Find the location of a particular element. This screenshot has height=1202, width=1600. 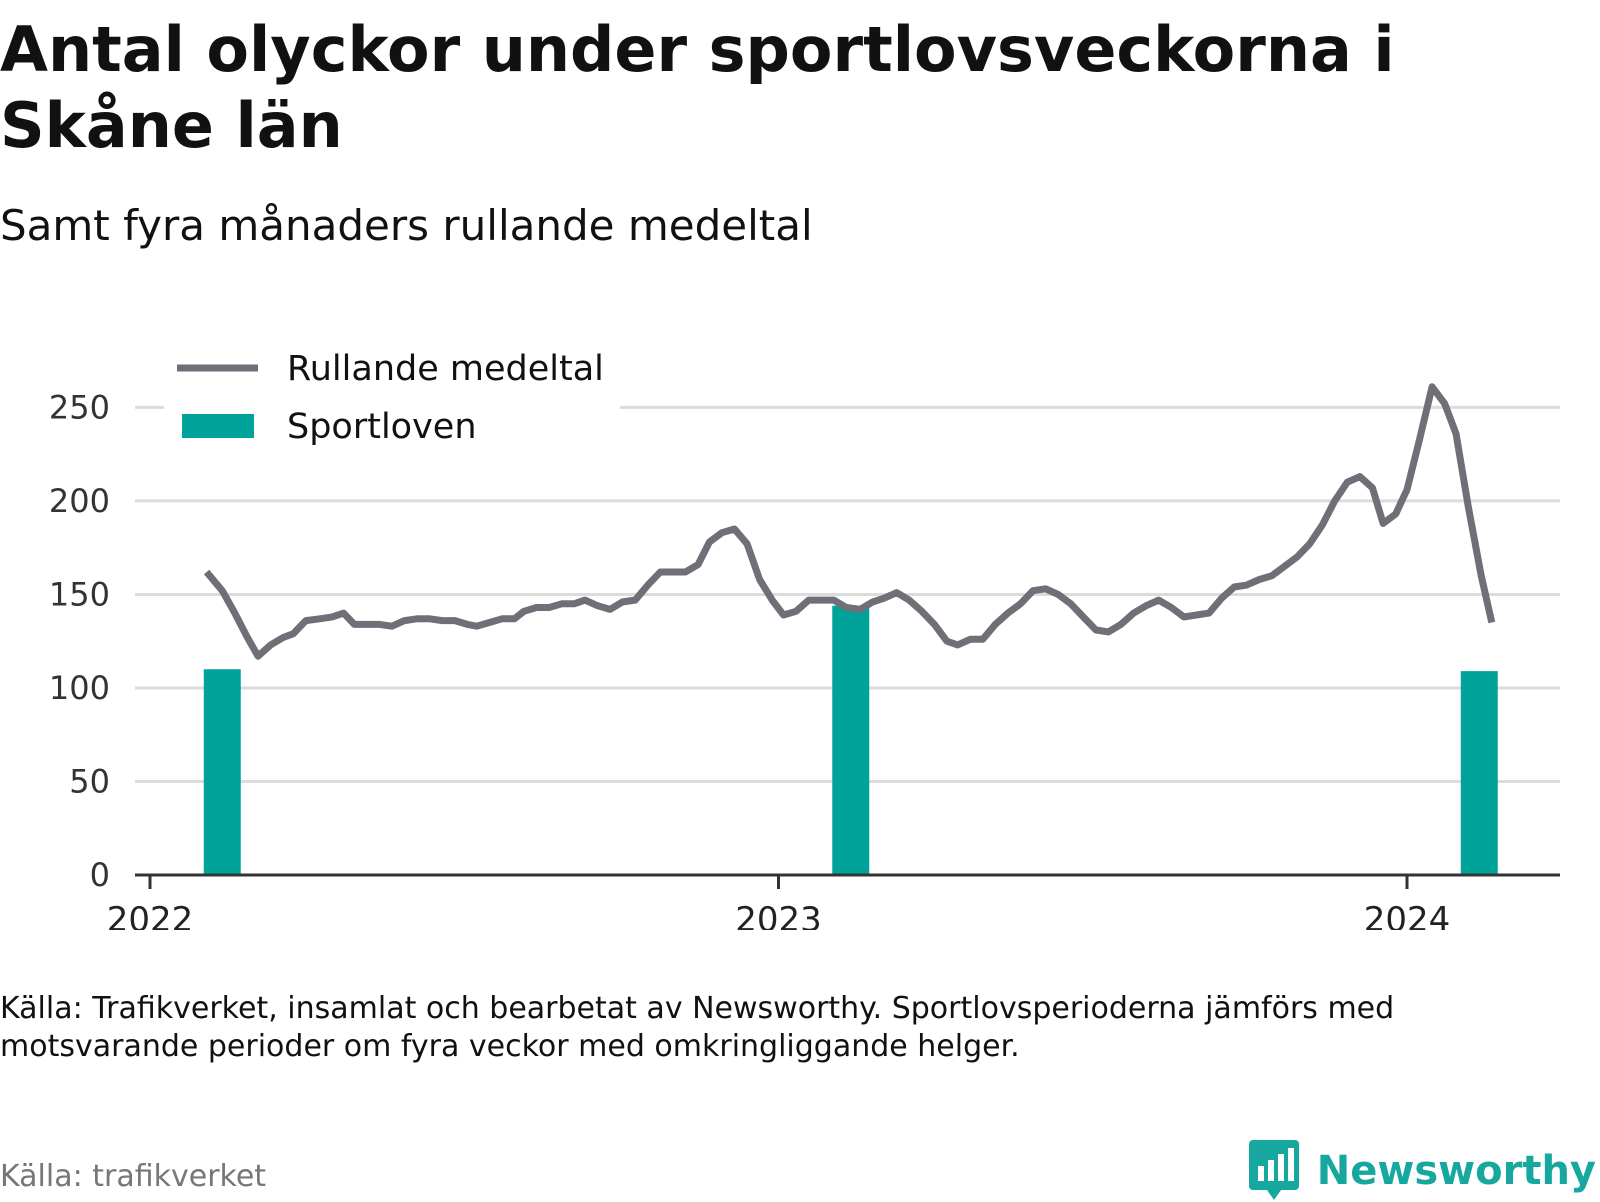

credit-text: Källa: trafikverket is located at coordinates (133, 1176).